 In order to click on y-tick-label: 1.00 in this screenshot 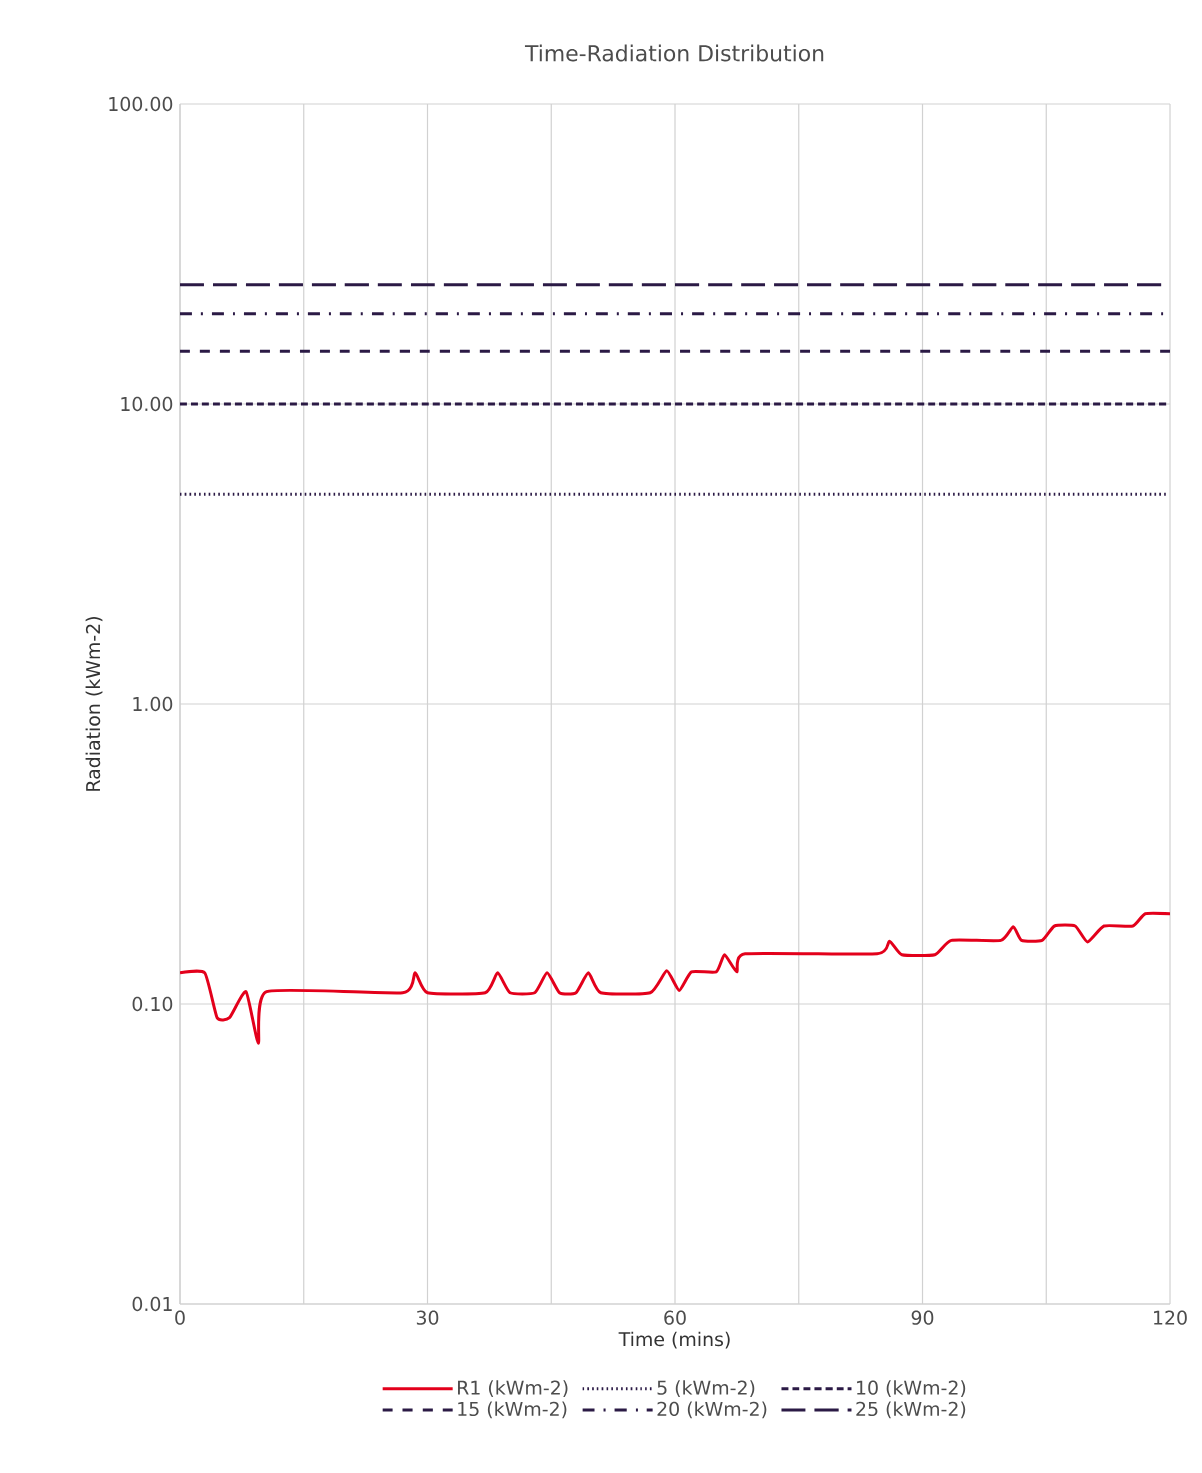, I will do `click(153, 704)`.